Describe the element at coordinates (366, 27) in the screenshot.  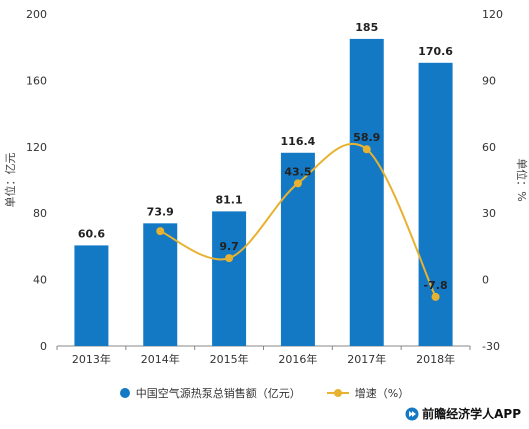
I see `bar-value-label: 185` at that location.